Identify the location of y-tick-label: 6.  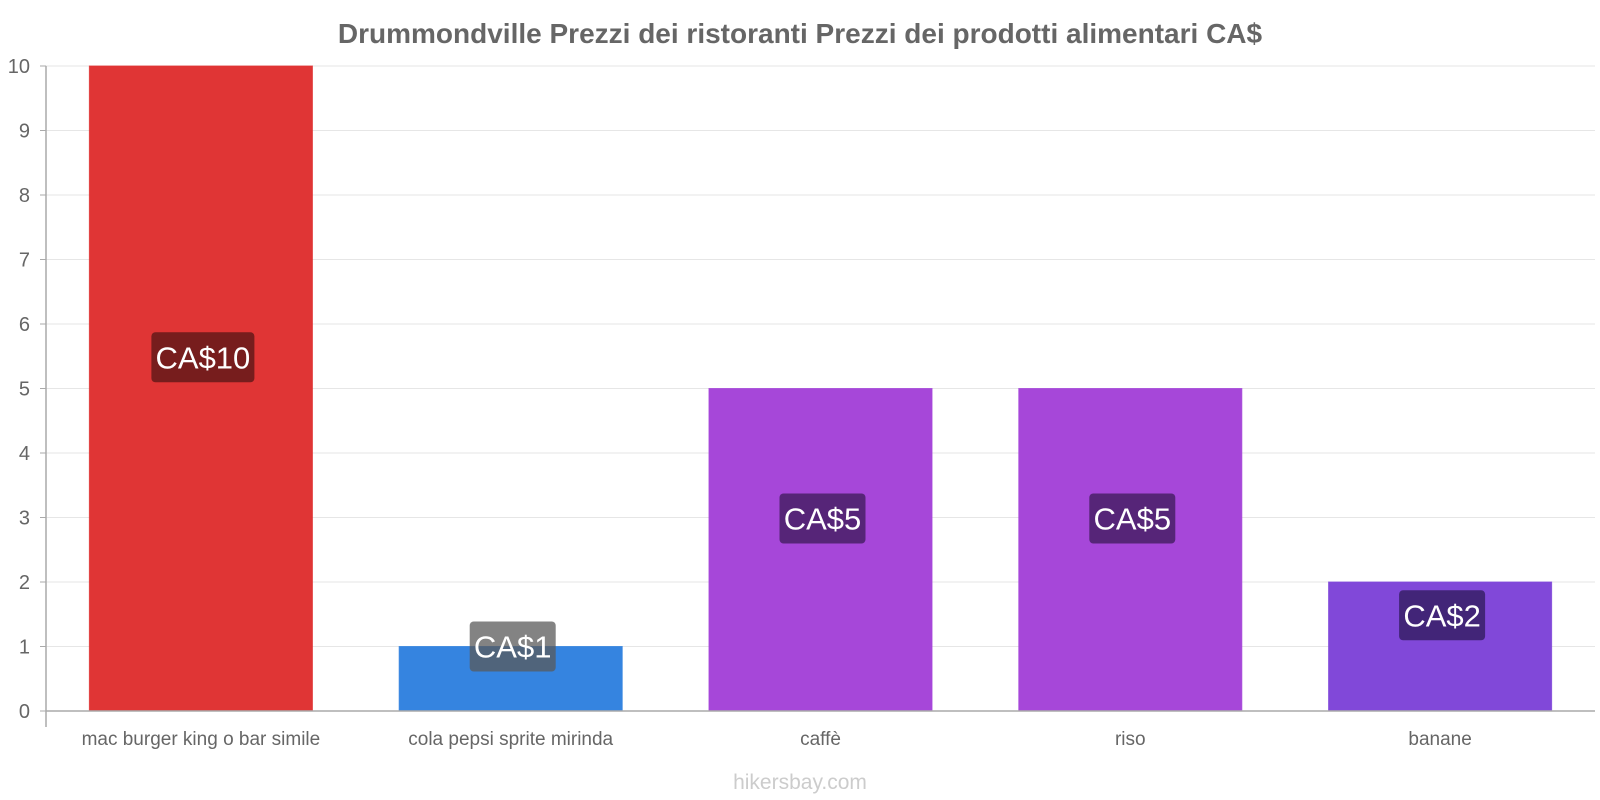
(24, 325).